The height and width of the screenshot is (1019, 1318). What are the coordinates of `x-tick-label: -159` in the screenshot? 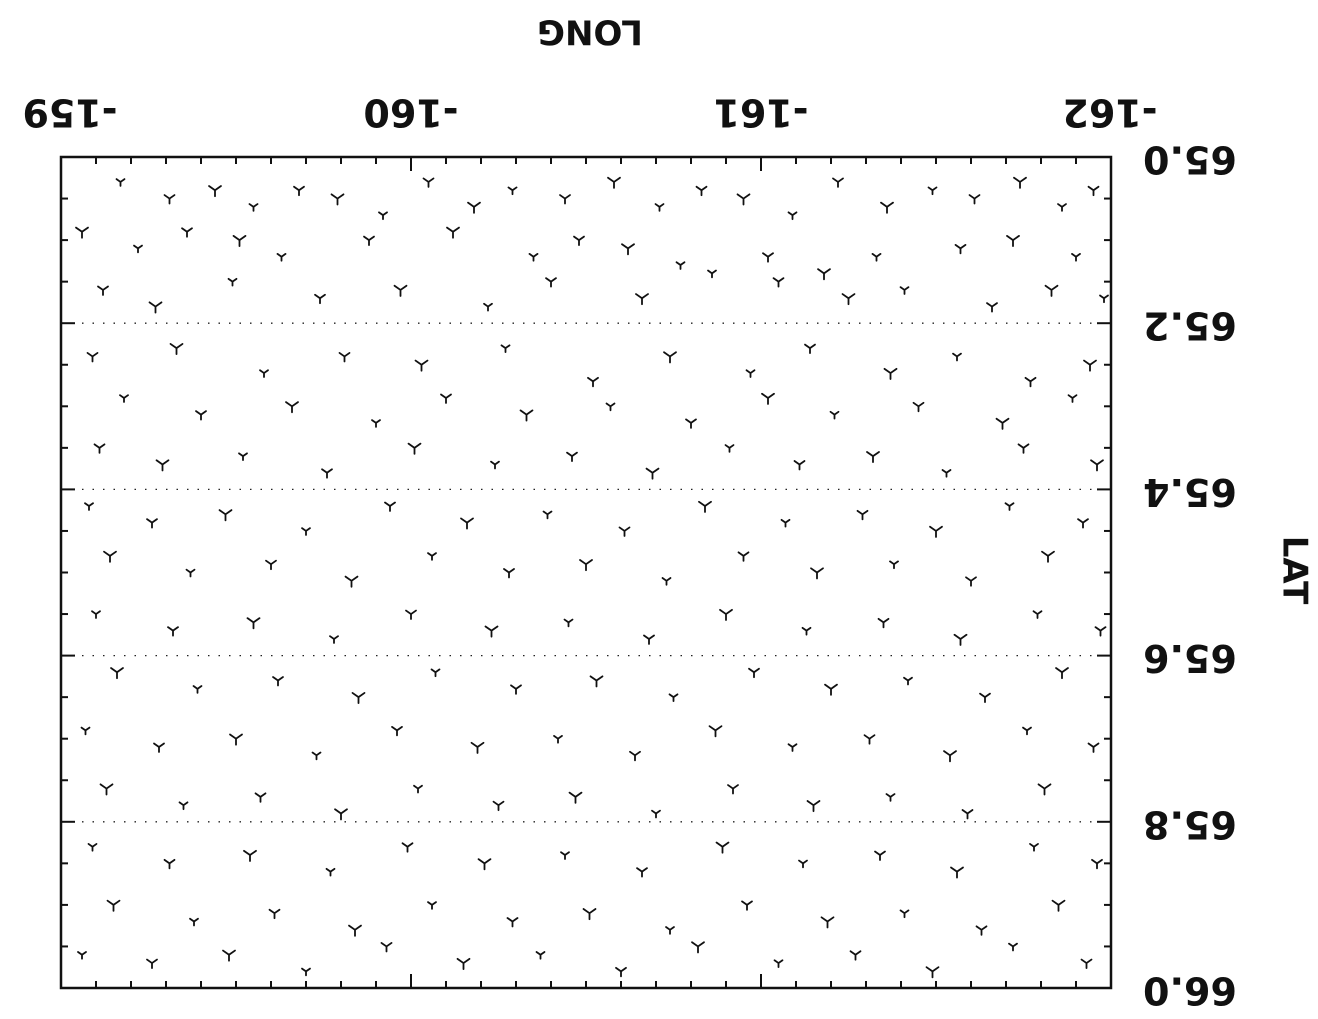 It's located at (69, 113).